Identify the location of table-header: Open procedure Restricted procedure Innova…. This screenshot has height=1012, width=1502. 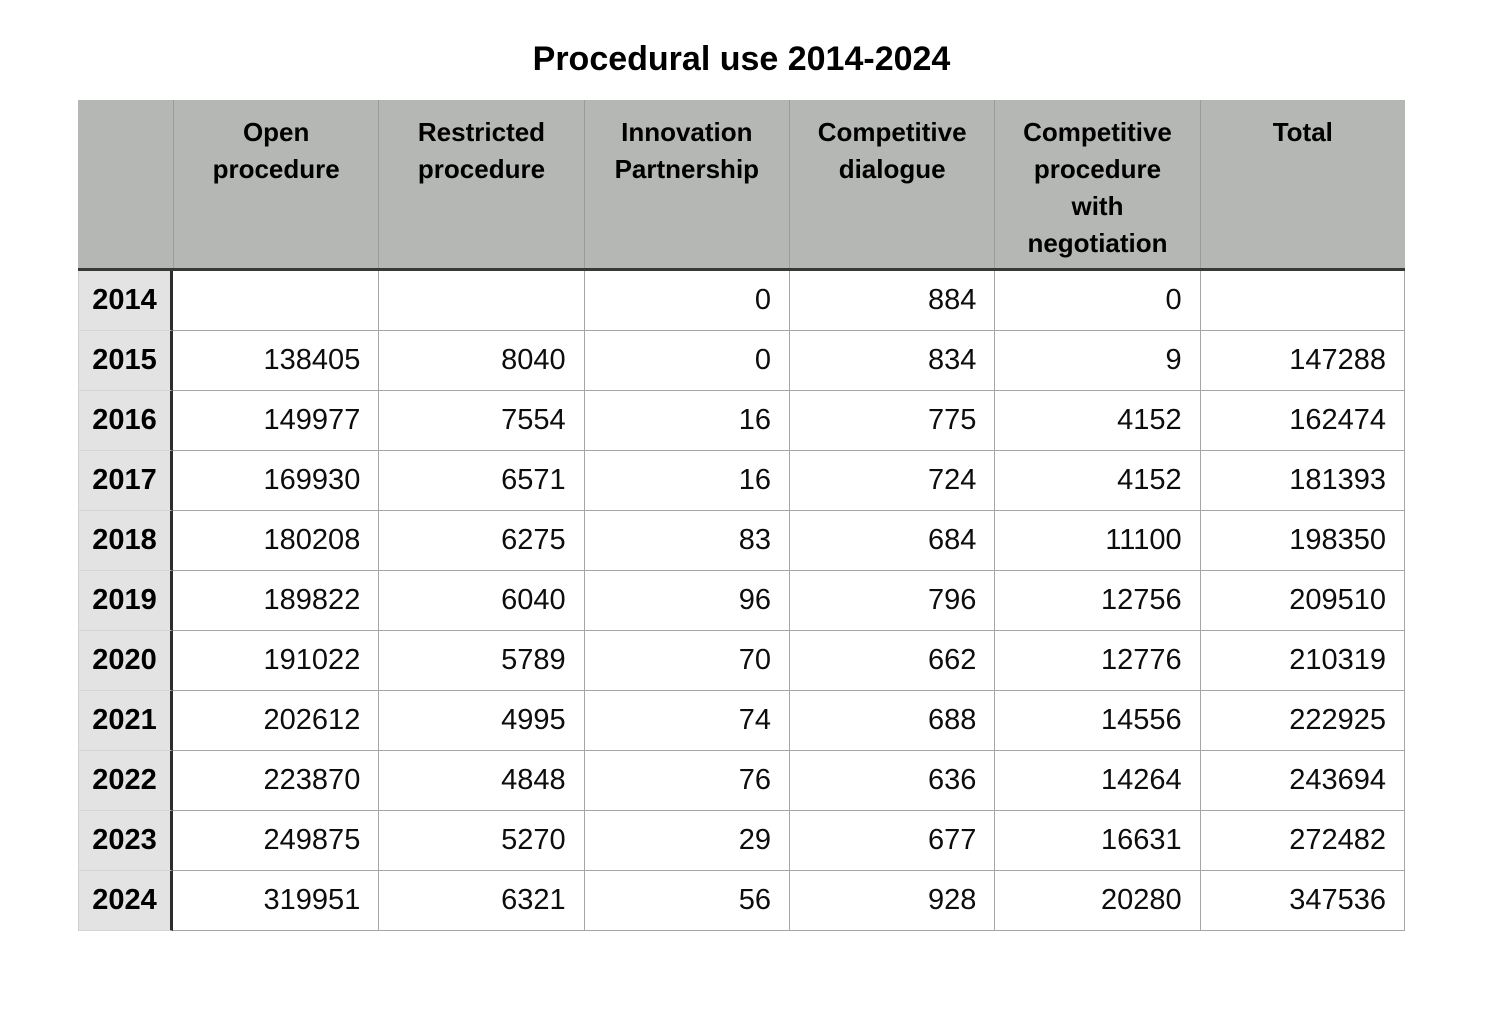
(741, 185).